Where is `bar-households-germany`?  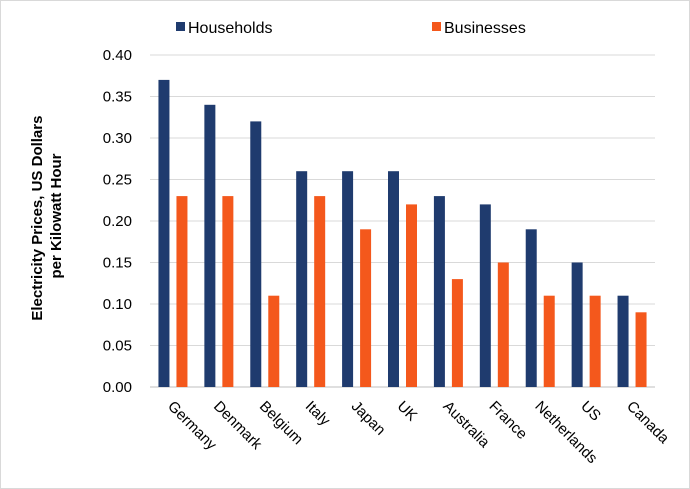
bar-households-germany is located at coordinates (164, 233).